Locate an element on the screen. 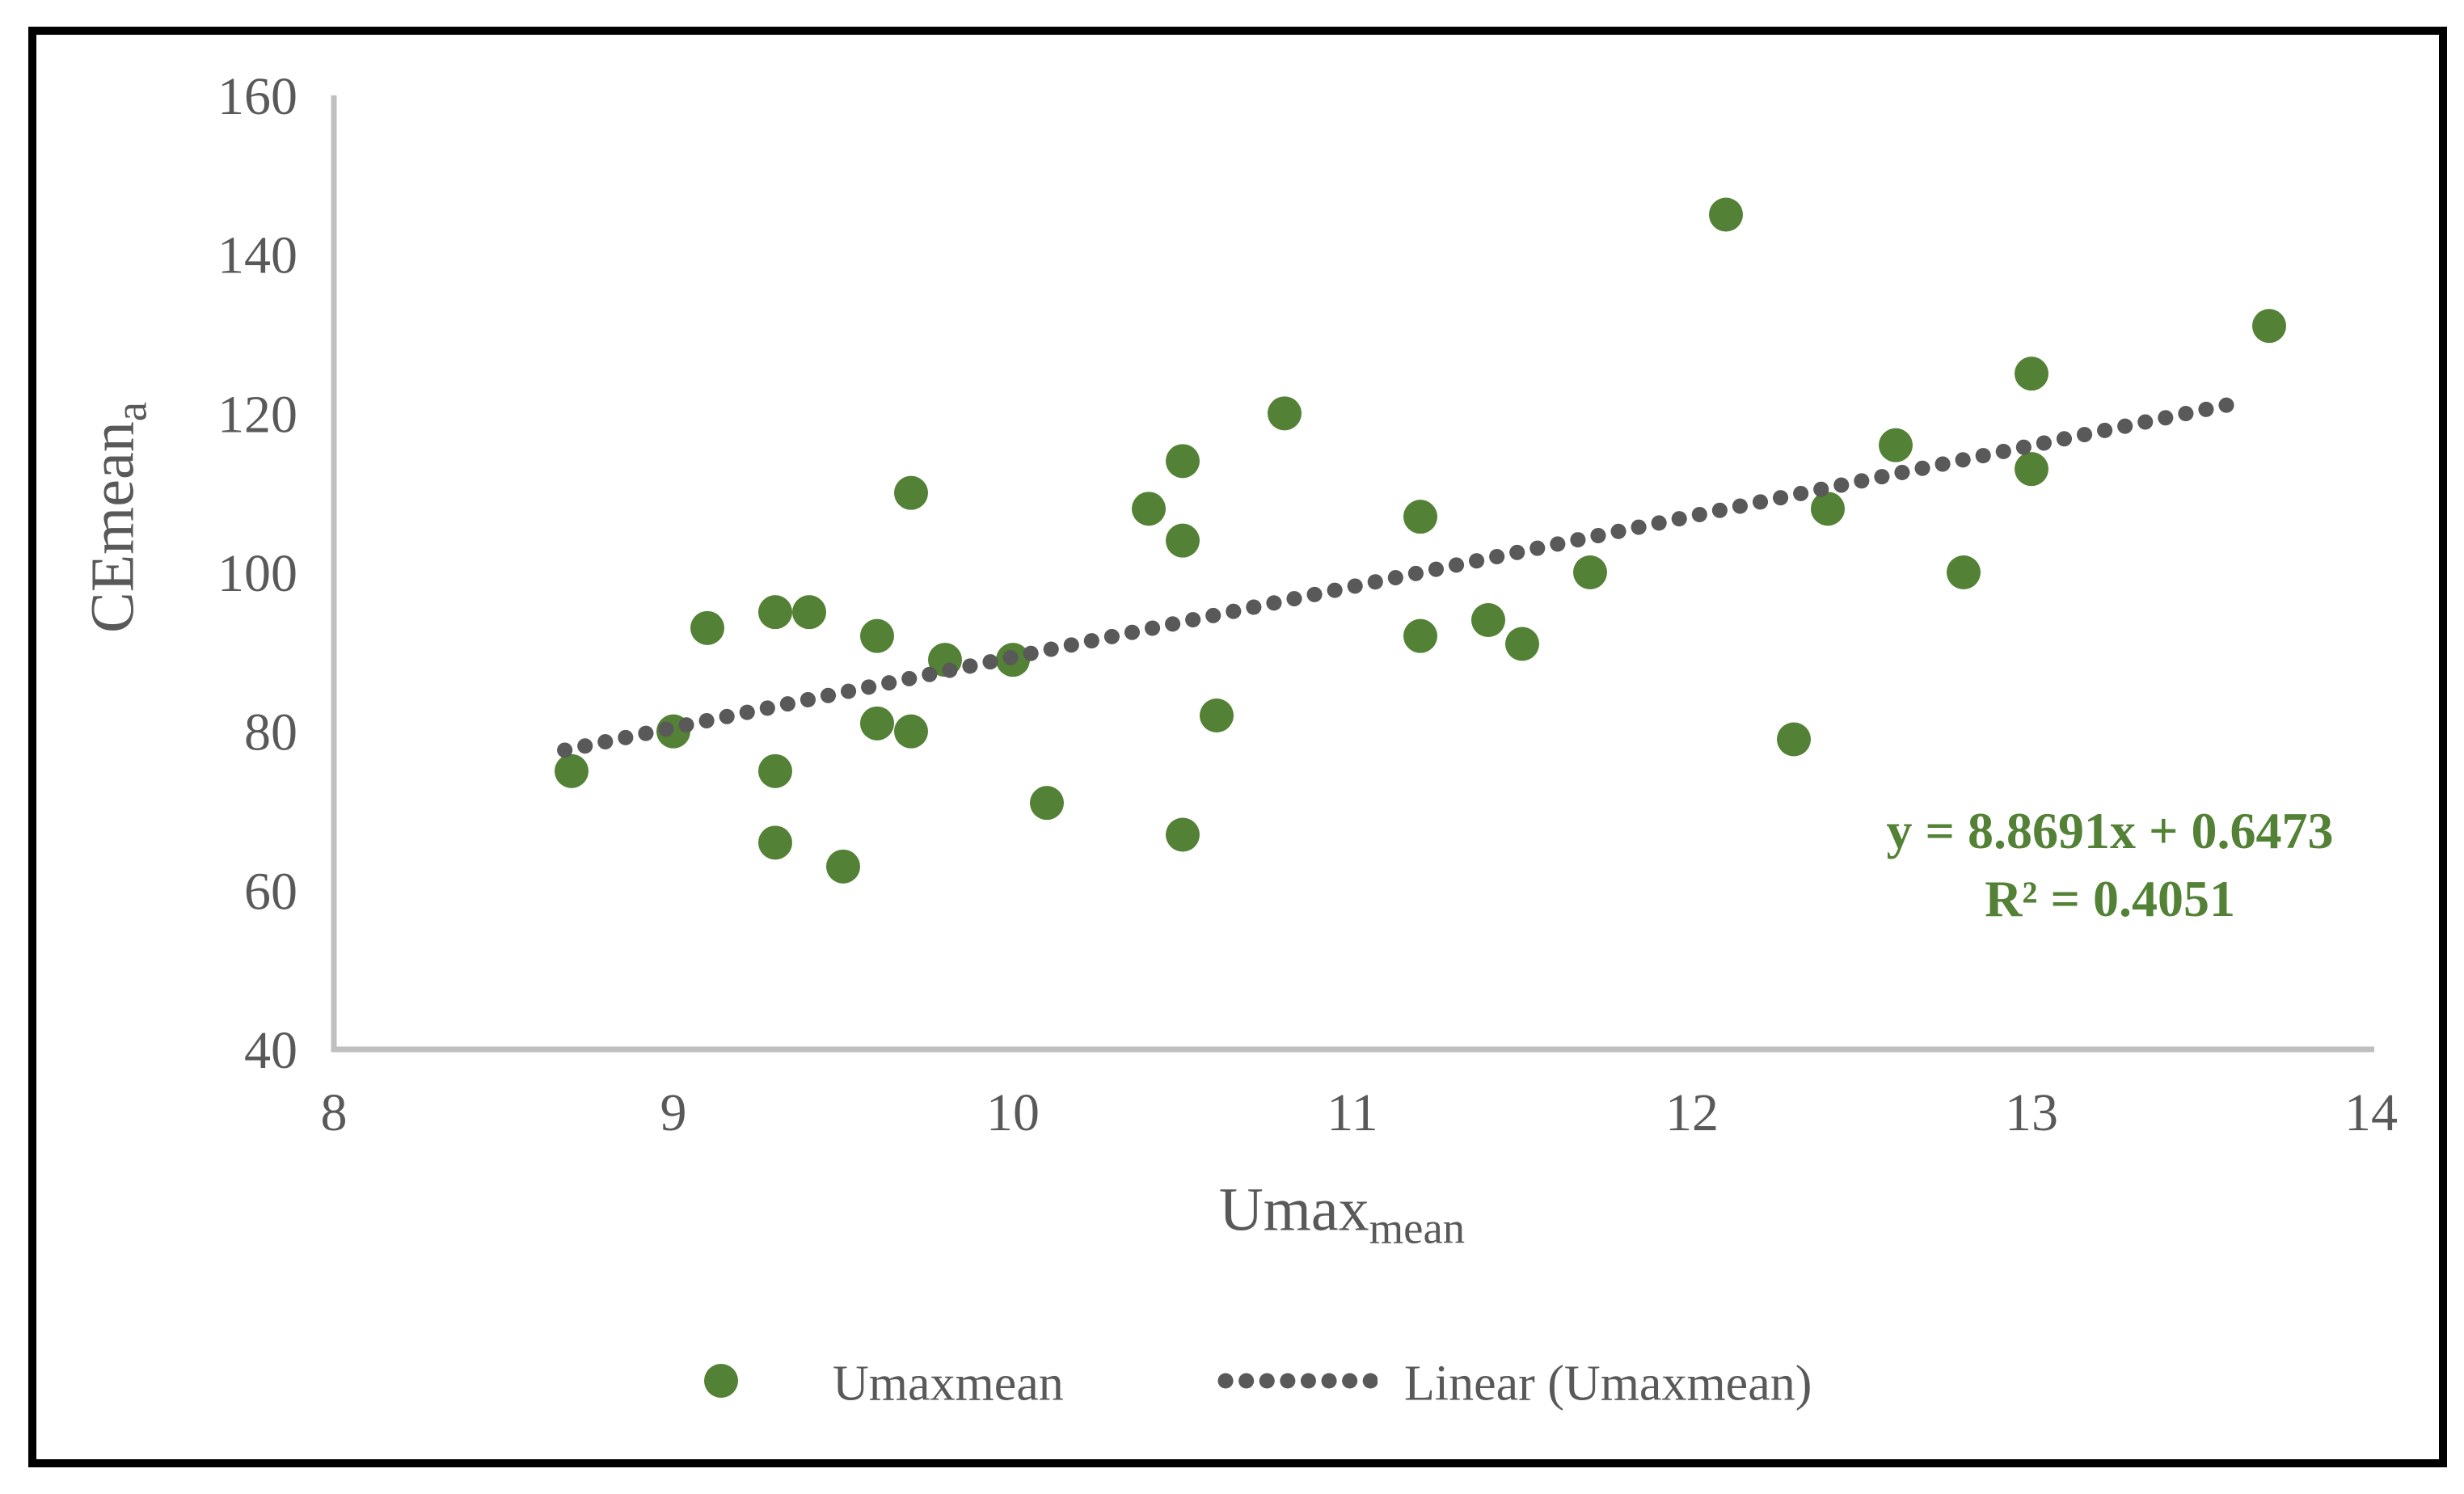 The image size is (2464, 1494). trendline-r-squared: R² = 0.4051 is located at coordinates (2110, 898).